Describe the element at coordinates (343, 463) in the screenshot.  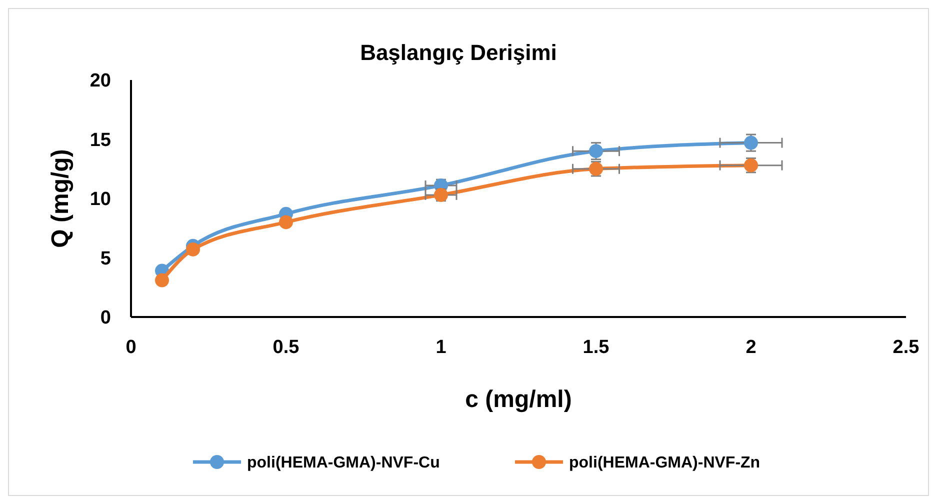
I see `legend-label: poli(HEMA-GMA)-NVF-Cu` at that location.